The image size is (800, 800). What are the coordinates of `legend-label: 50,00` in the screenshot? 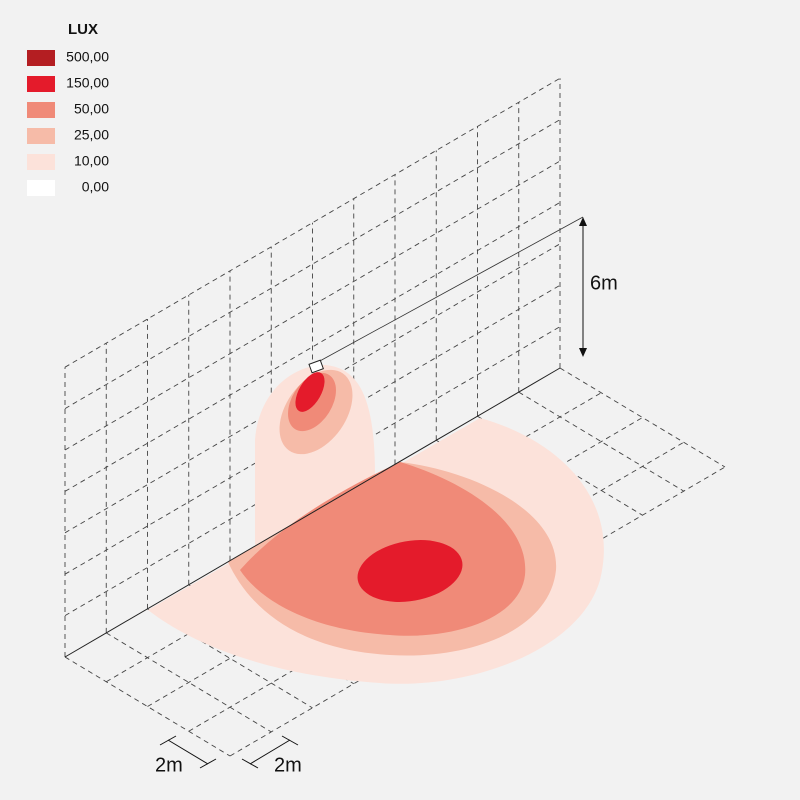 It's located at (91, 109).